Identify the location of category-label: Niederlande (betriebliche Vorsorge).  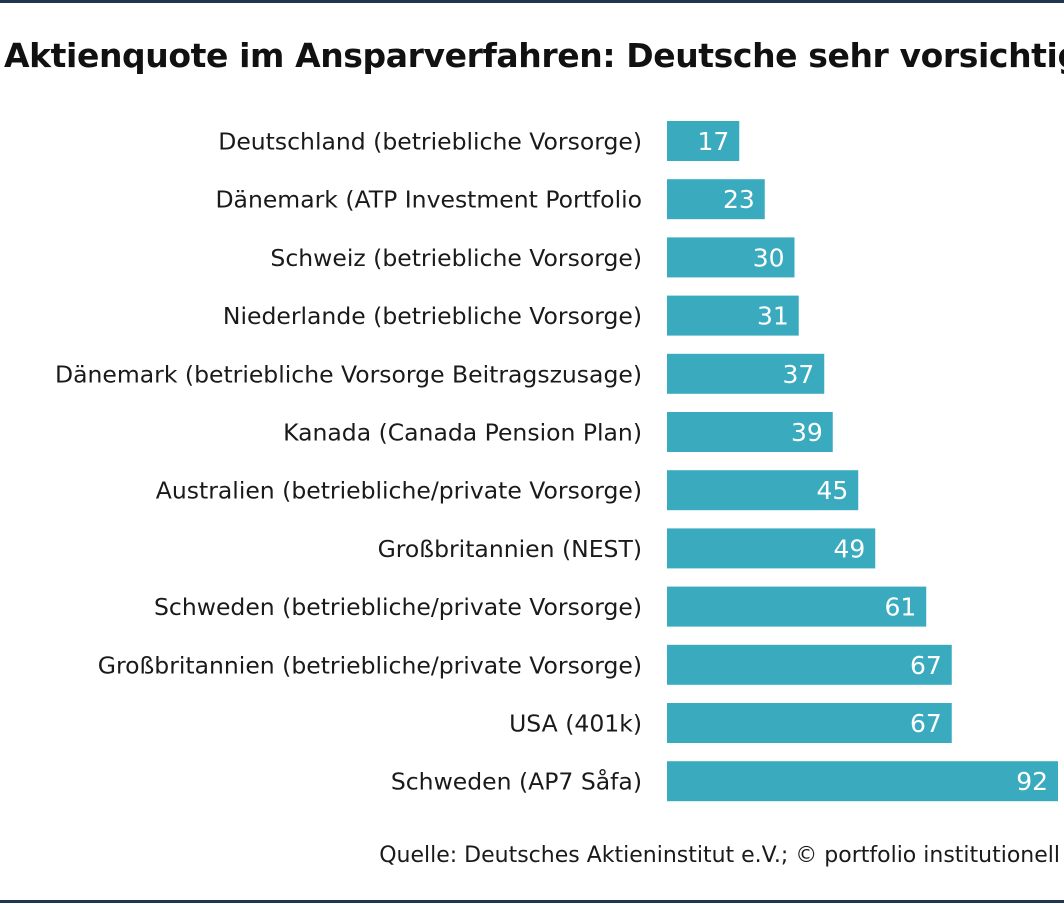
(432, 316).